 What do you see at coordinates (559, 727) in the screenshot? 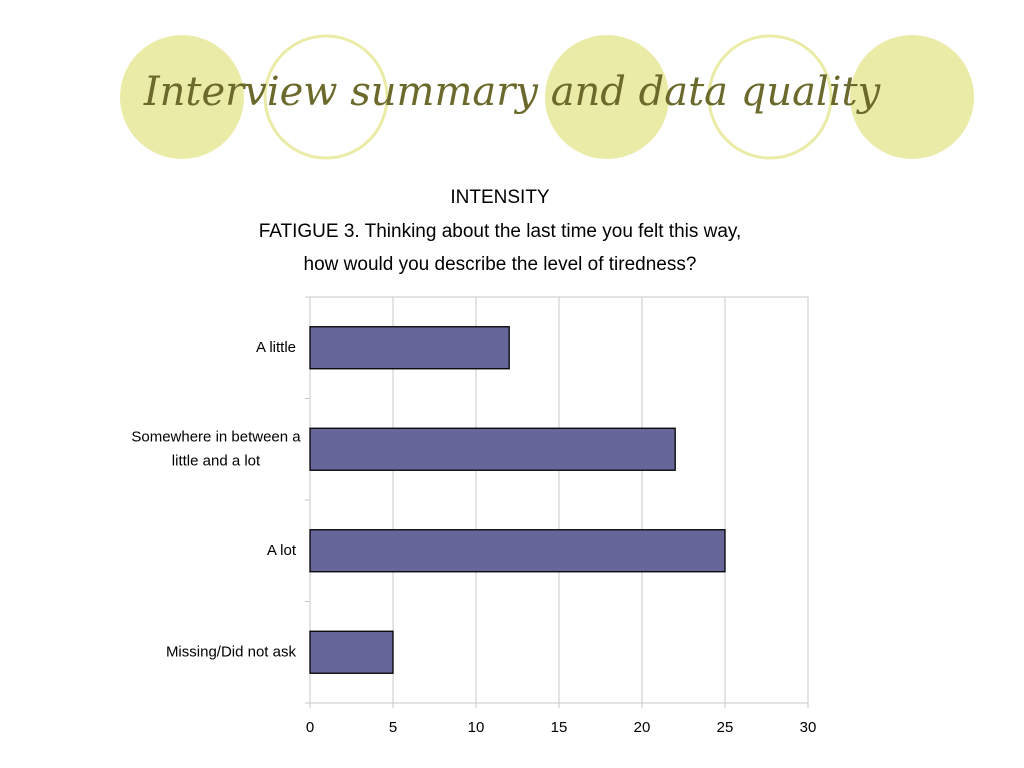
I see `x-tick-label: 15` at bounding box center [559, 727].